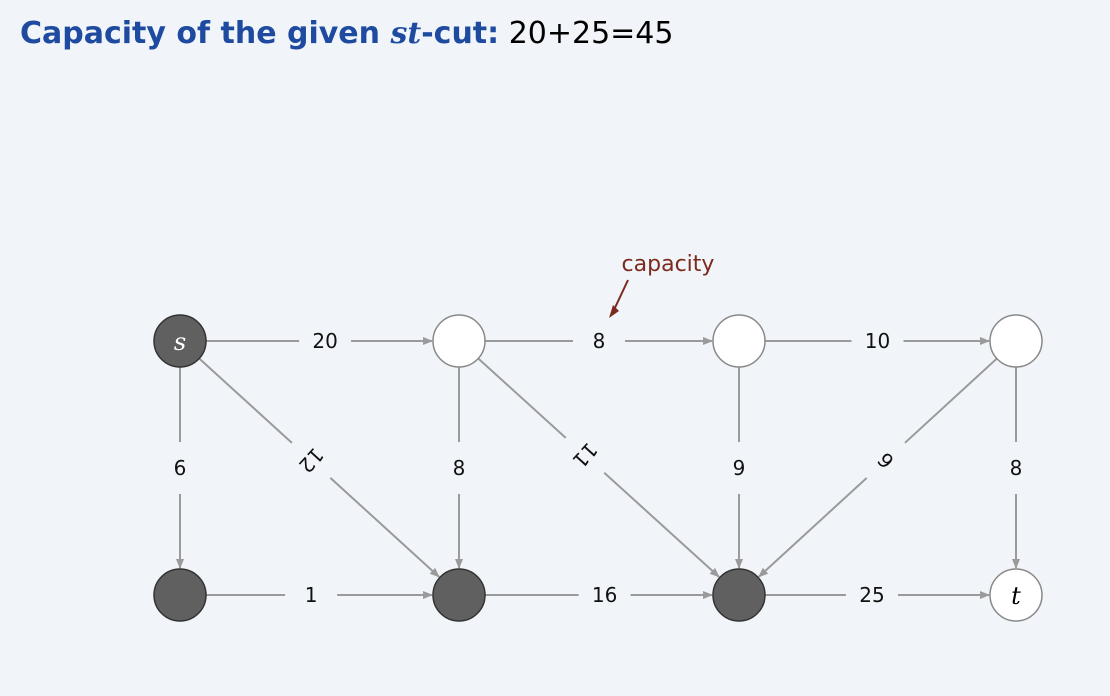 This screenshot has height=696, width=1110. What do you see at coordinates (585, 455) in the screenshot?
I see `edge-capacity-label: 11` at bounding box center [585, 455].